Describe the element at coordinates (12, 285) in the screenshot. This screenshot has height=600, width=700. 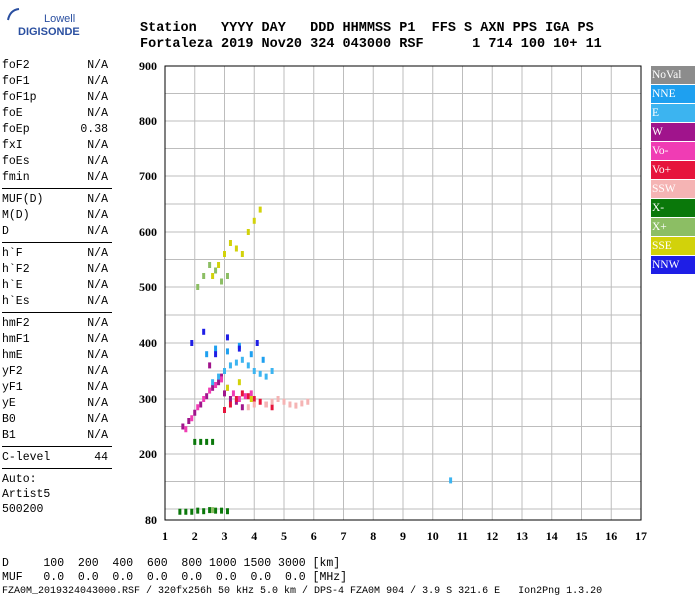
I see `param-label: h`E` at that location.